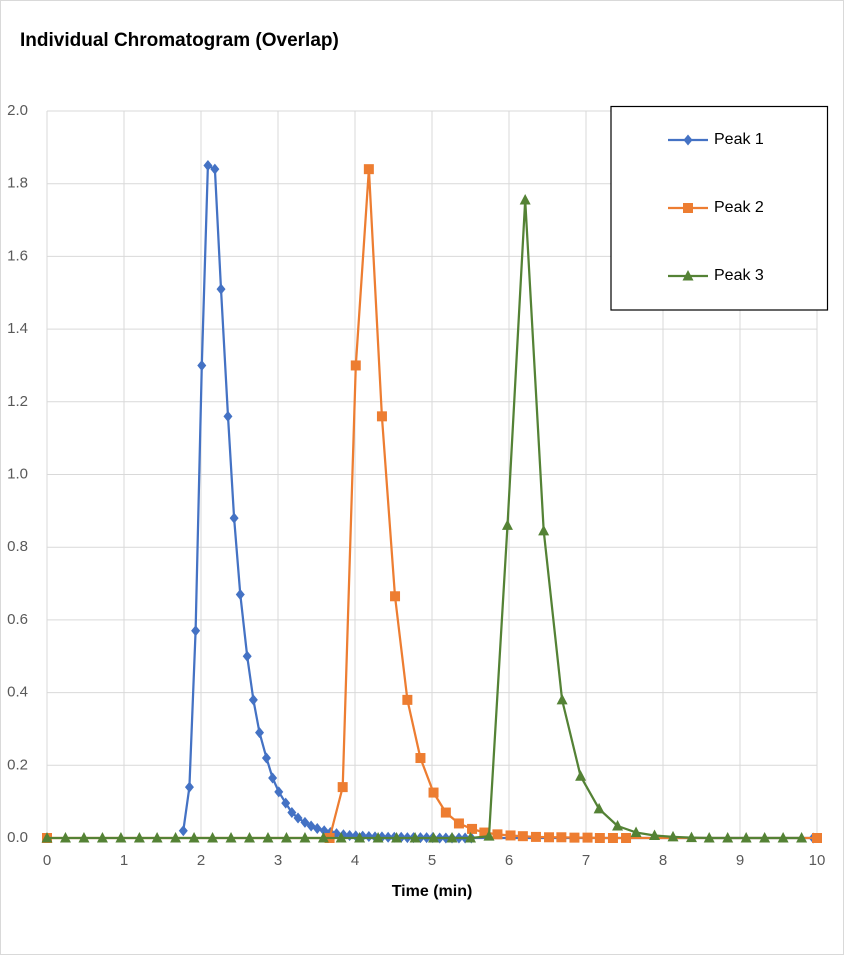  What do you see at coordinates (509, 860) in the screenshot?
I see `x-tick-label: 6` at bounding box center [509, 860].